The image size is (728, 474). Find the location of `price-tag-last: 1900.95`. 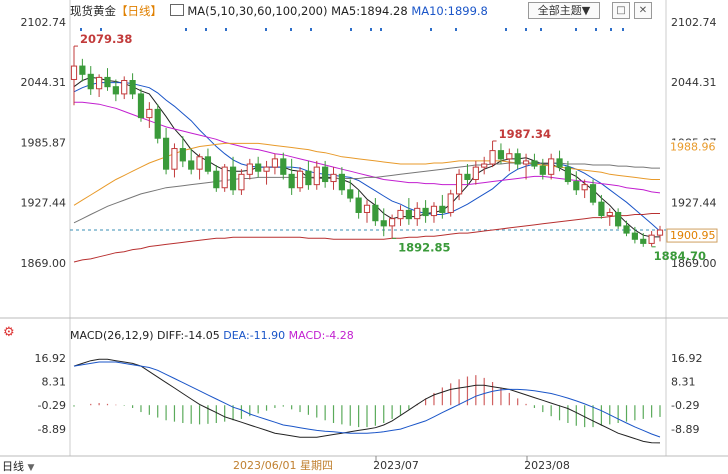

price-tag-last: 1900.95 is located at coordinates (693, 235).